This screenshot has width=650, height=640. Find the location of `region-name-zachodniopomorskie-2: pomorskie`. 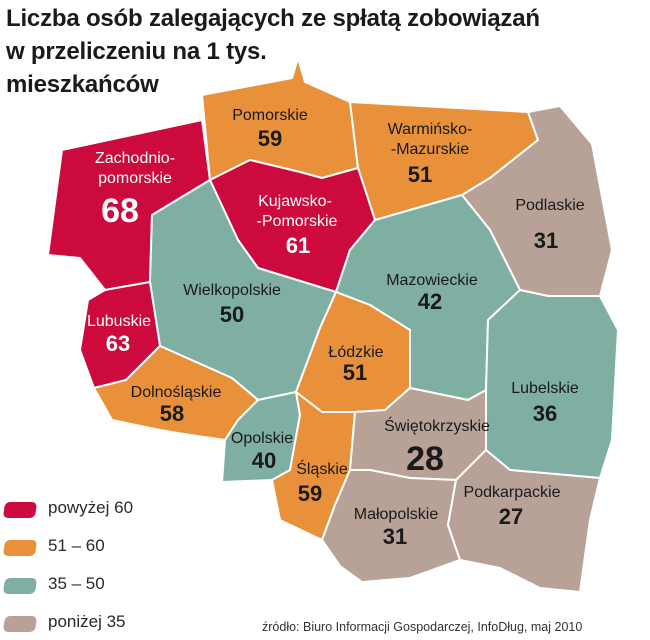

region-name-zachodniopomorskie-2: pomorskie is located at coordinates (135, 178).